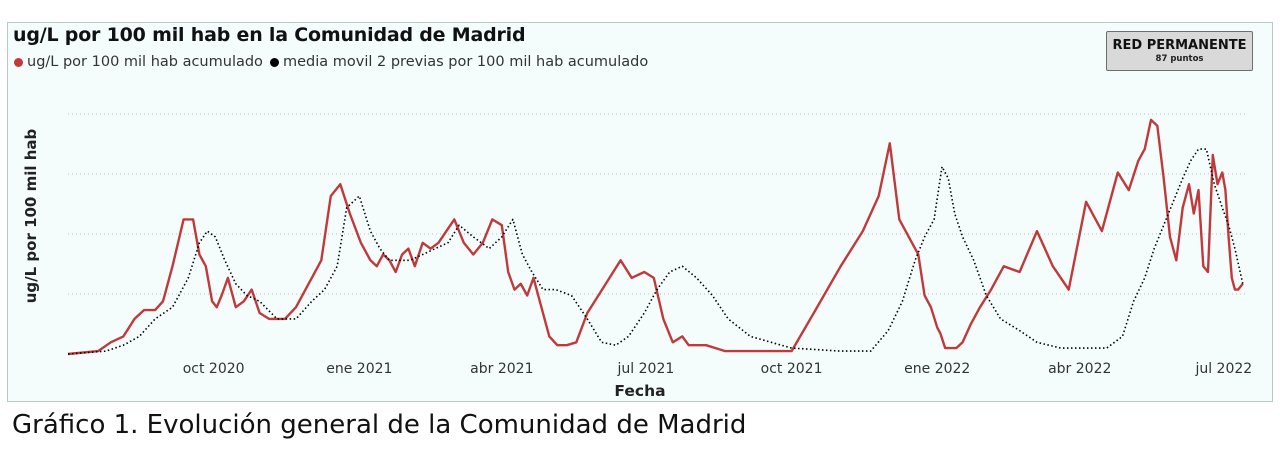  Describe the element at coordinates (937, 369) in the screenshot. I see `x-tick-label: ene 2022` at that location.